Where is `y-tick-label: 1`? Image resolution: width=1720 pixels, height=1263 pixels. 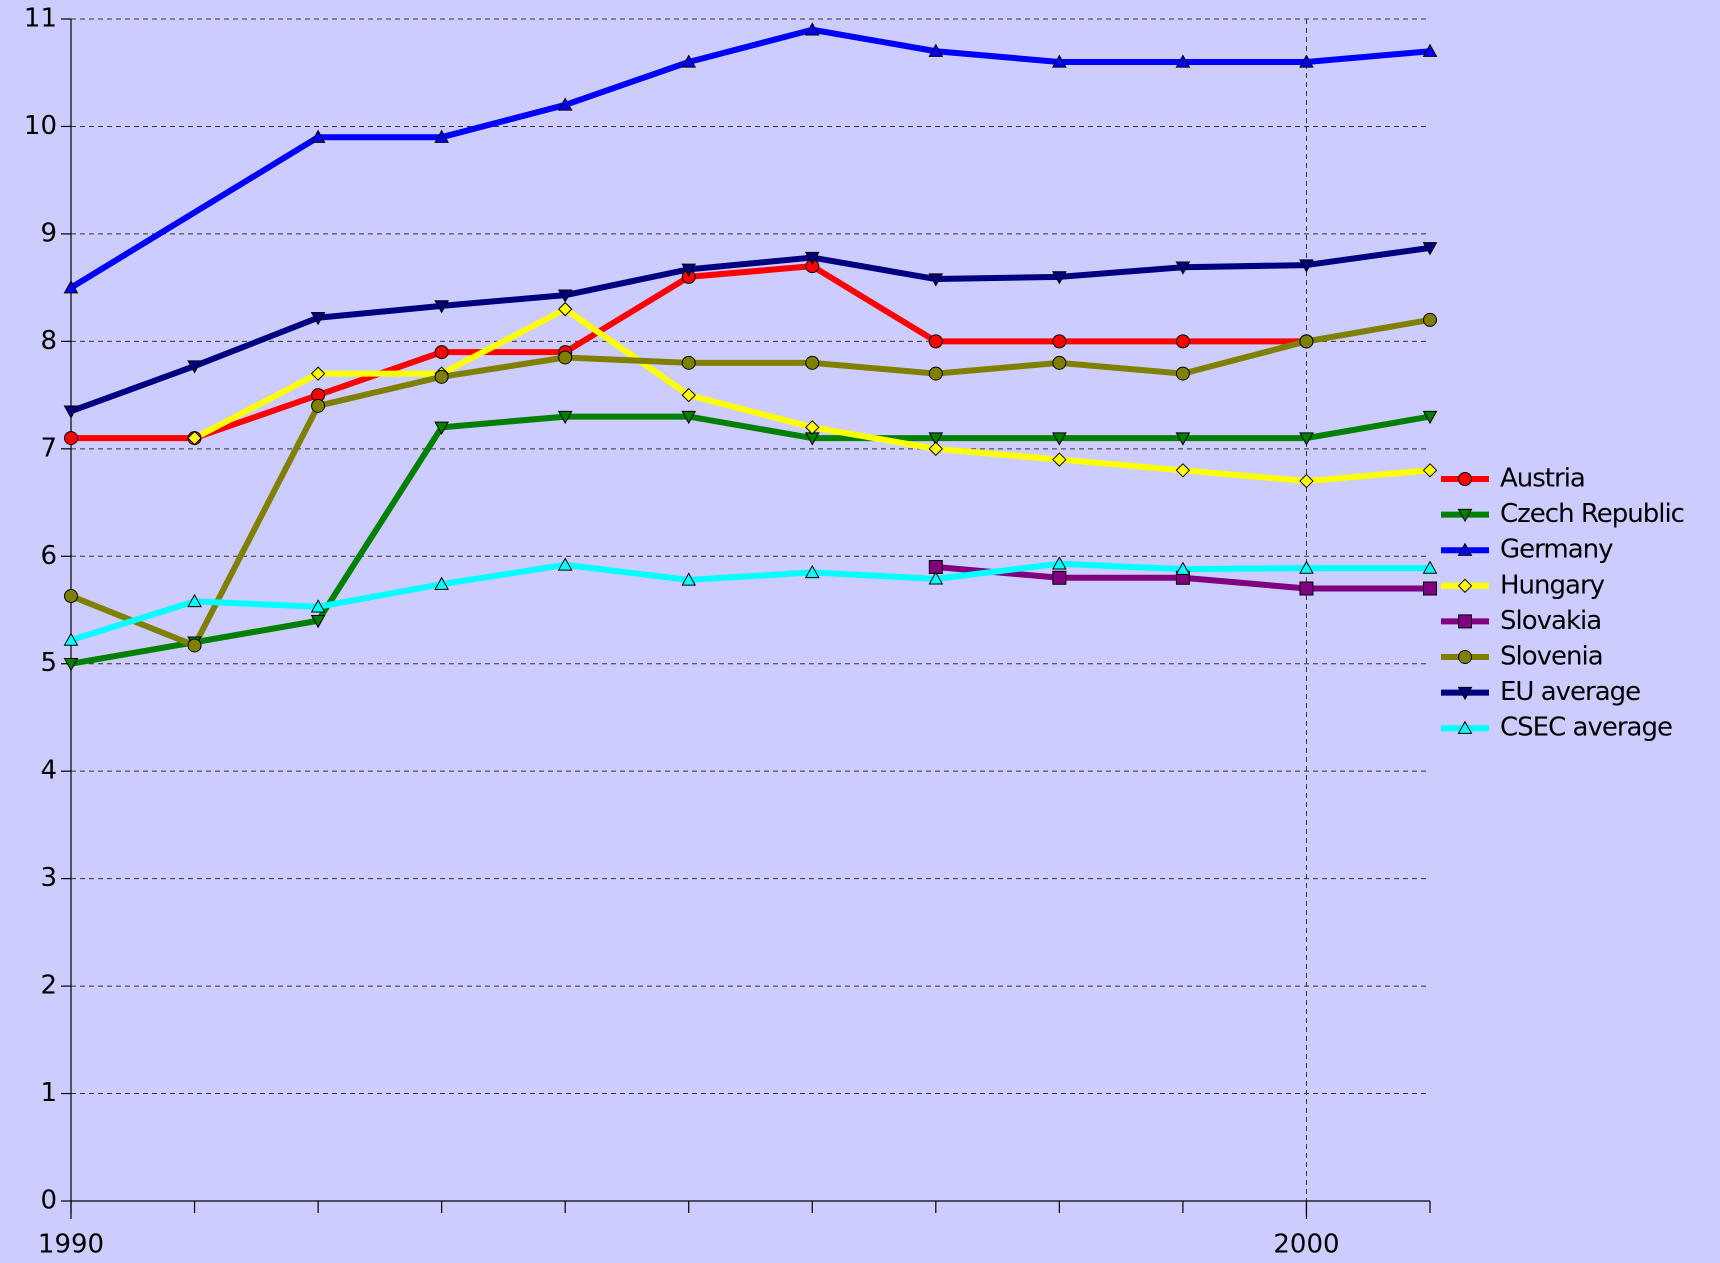
y-tick-label: 1 is located at coordinates (48, 1093).